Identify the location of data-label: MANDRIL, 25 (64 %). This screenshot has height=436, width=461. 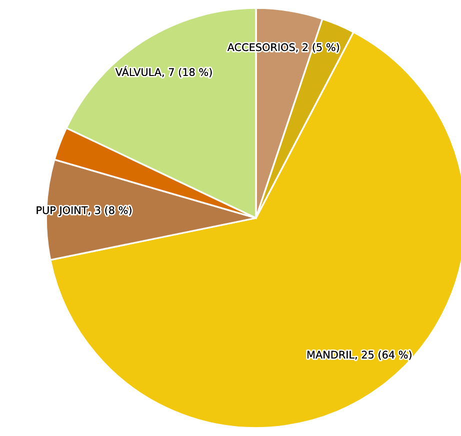
(360, 355).